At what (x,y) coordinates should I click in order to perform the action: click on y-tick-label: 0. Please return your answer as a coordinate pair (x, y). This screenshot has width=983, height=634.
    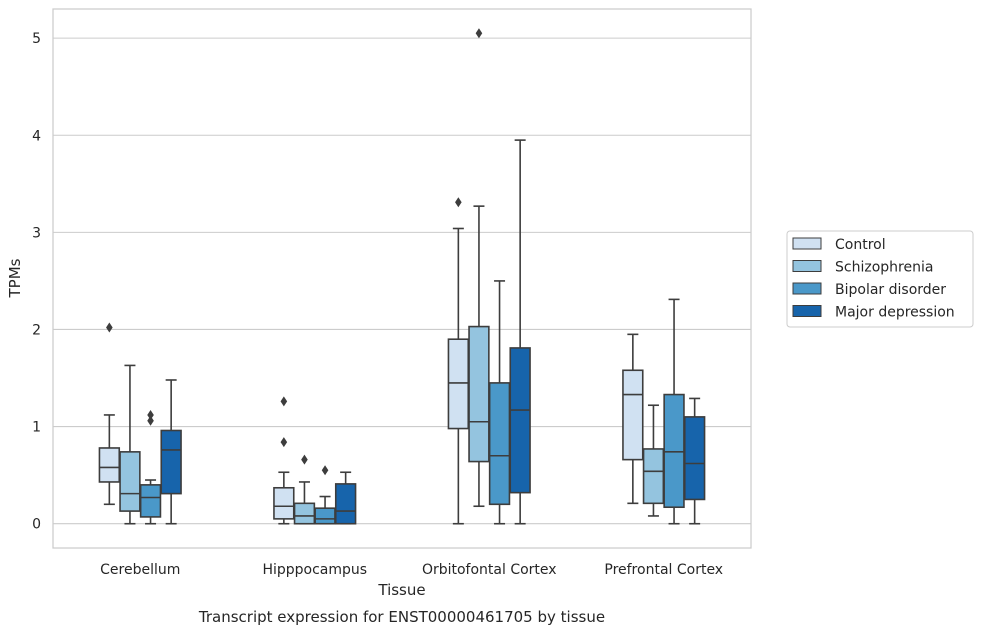
    Looking at the image, I should click on (36, 525).